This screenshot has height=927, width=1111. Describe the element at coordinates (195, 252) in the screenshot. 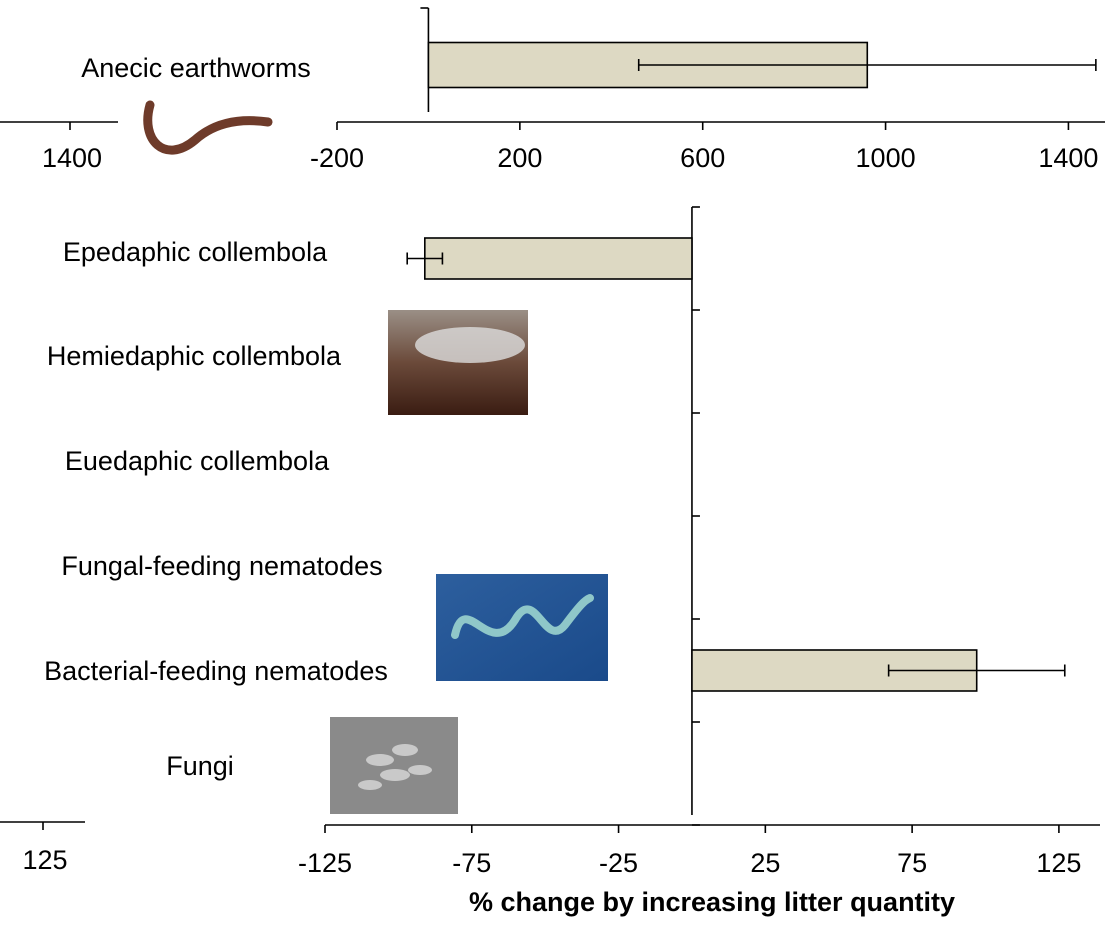

I see `category-label: Epedaphic collembola` at that location.